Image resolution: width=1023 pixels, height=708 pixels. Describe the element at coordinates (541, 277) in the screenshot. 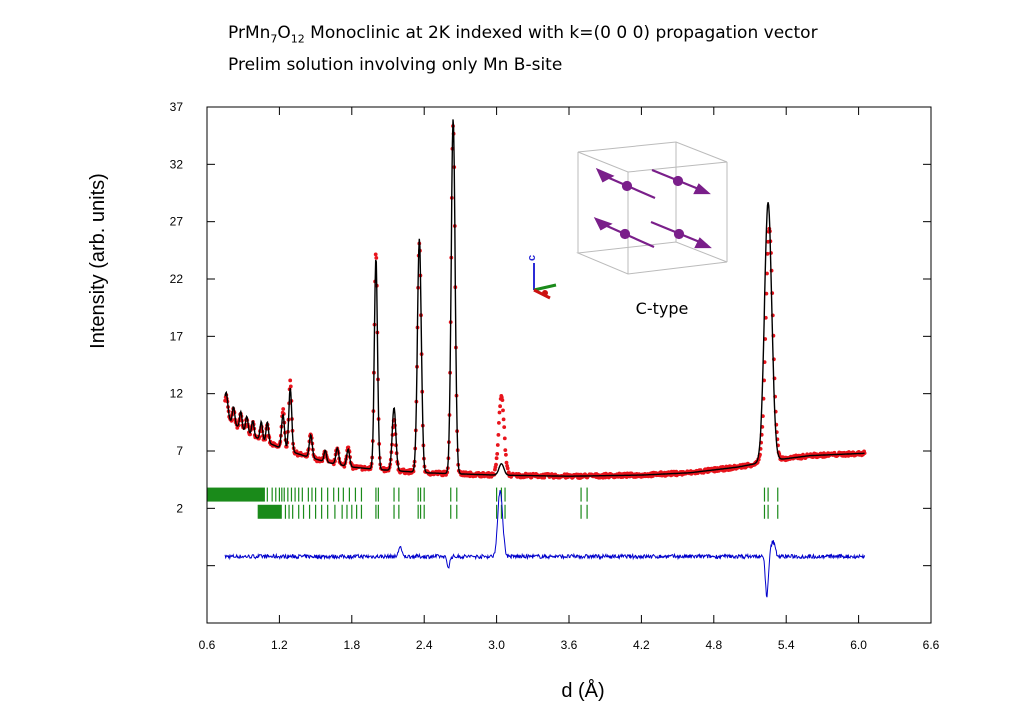

I see `axis-triad-icon: c` at that location.